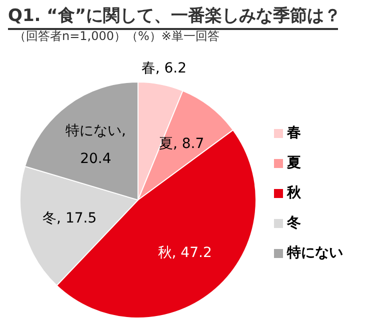  What do you see at coordinates (95, 145) in the screenshot?
I see `data-label: 特にない, 20.4` at bounding box center [95, 145].